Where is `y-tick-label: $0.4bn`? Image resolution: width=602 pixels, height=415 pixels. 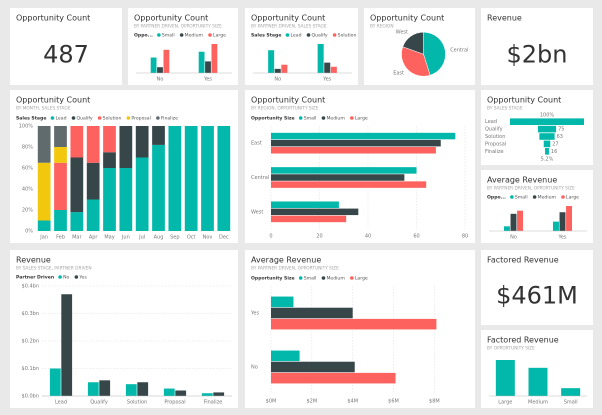
y-tick-label: $0.4bn is located at coordinates (30, 287).